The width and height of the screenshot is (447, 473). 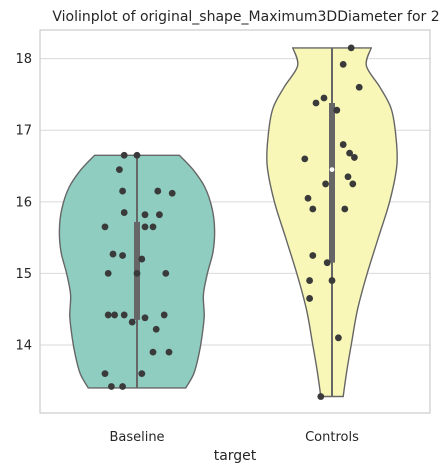 I want to click on y-tick-labels: 14 15 16 17 18, so click(x=23, y=202).